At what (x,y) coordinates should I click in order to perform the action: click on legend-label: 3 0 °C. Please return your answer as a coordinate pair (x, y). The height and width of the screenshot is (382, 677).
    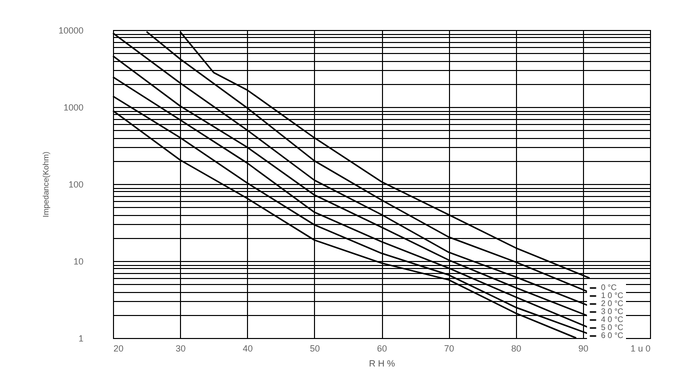
    Looking at the image, I should click on (612, 311).